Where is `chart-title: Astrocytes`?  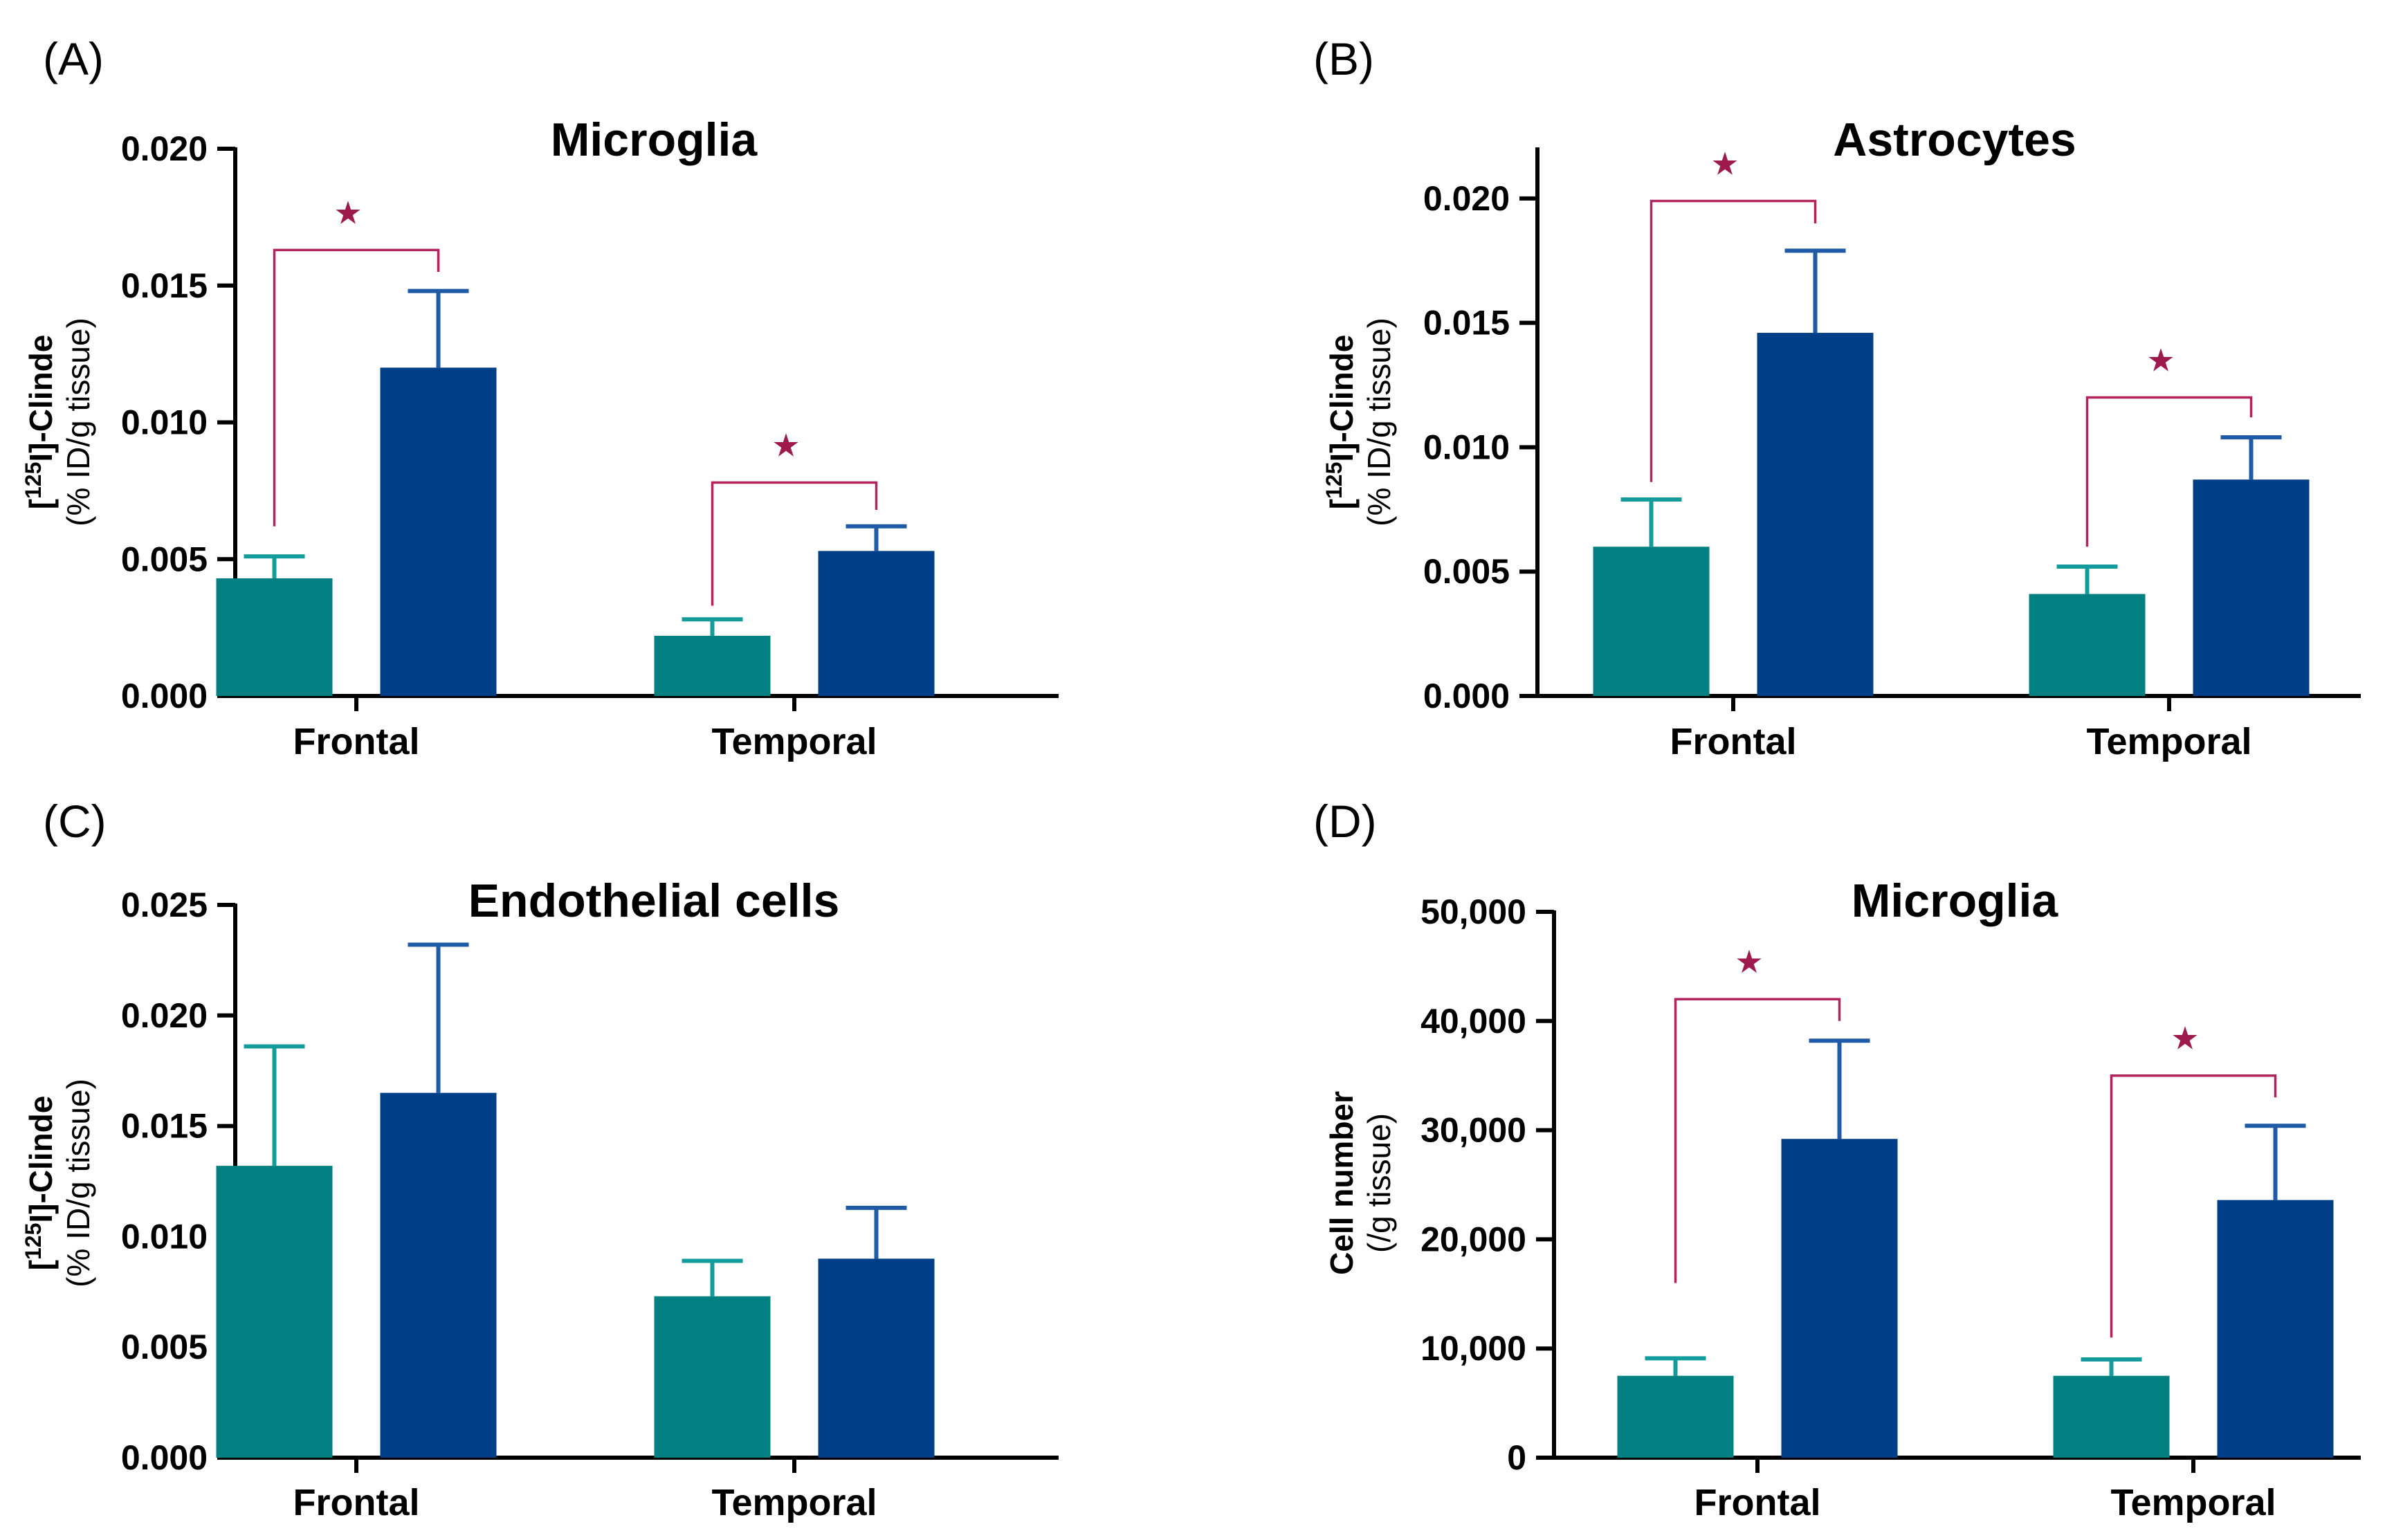
chart-title: Astrocytes is located at coordinates (1954, 139).